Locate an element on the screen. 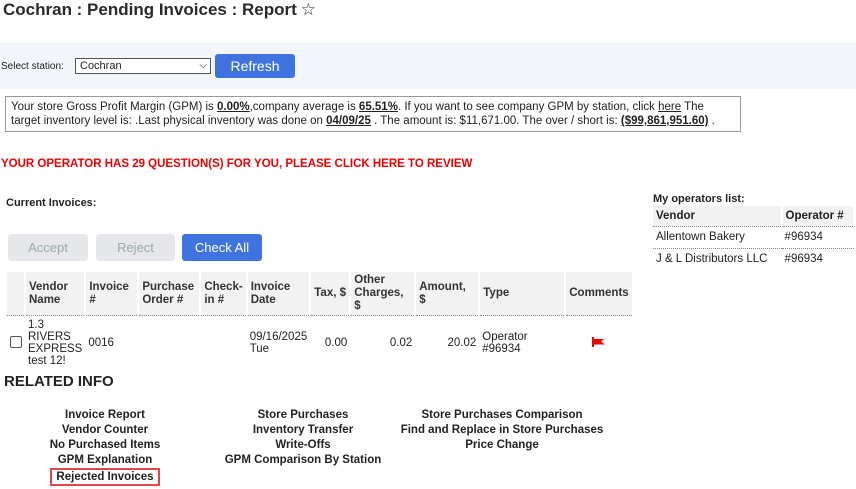 Image resolution: width=856 pixels, height=489 pixels. link-price-change: Price Change is located at coordinates (502, 445).